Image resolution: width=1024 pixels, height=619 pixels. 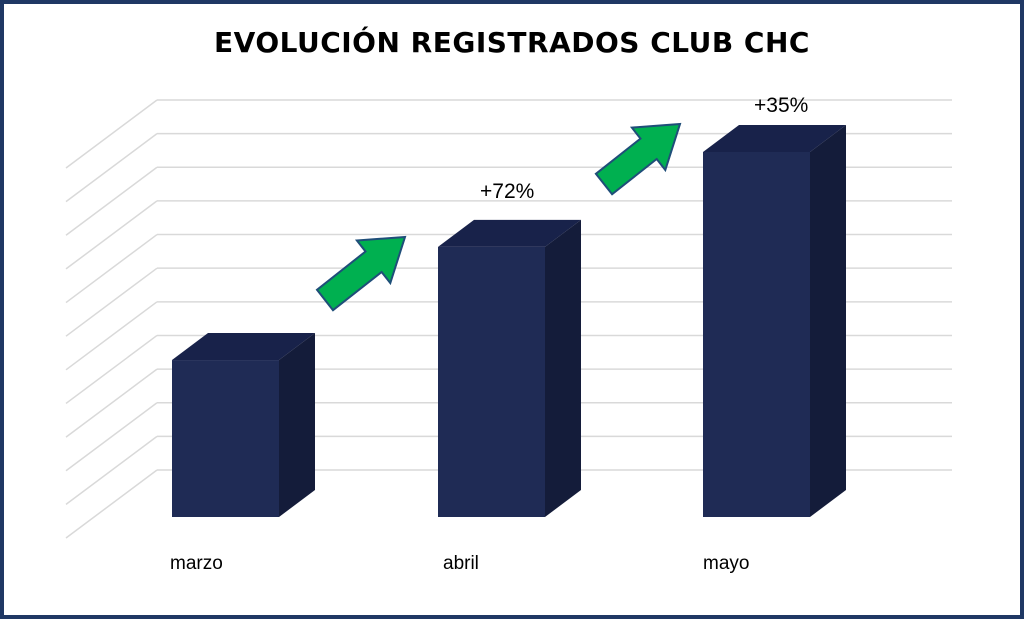 I want to click on category-label: mayo, so click(x=726, y=563).